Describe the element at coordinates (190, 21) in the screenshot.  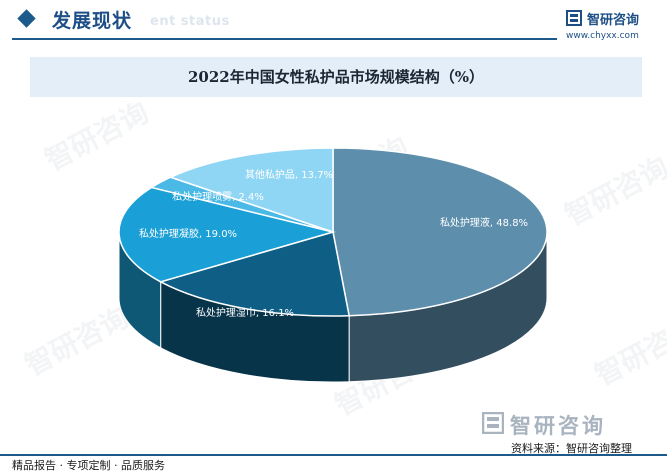
I see `section-subtitle: ent status` at that location.